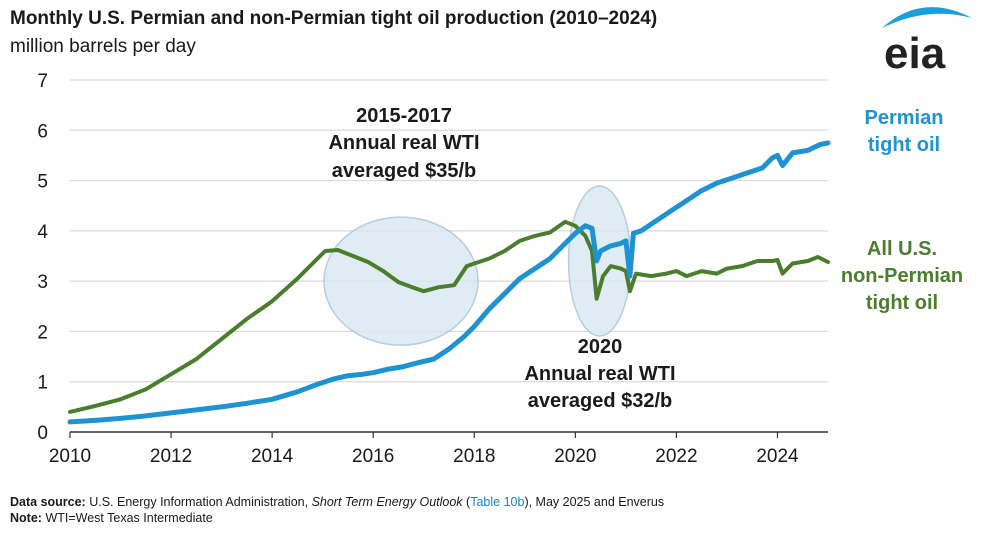  Describe the element at coordinates (915, 53) in the screenshot. I see `eia-logo-text: eia` at that location.